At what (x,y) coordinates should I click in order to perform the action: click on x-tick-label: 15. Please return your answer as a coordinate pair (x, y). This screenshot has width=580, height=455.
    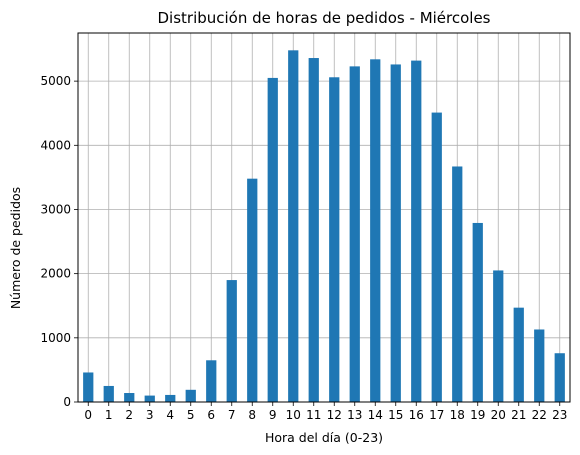
    Looking at the image, I should click on (395, 415).